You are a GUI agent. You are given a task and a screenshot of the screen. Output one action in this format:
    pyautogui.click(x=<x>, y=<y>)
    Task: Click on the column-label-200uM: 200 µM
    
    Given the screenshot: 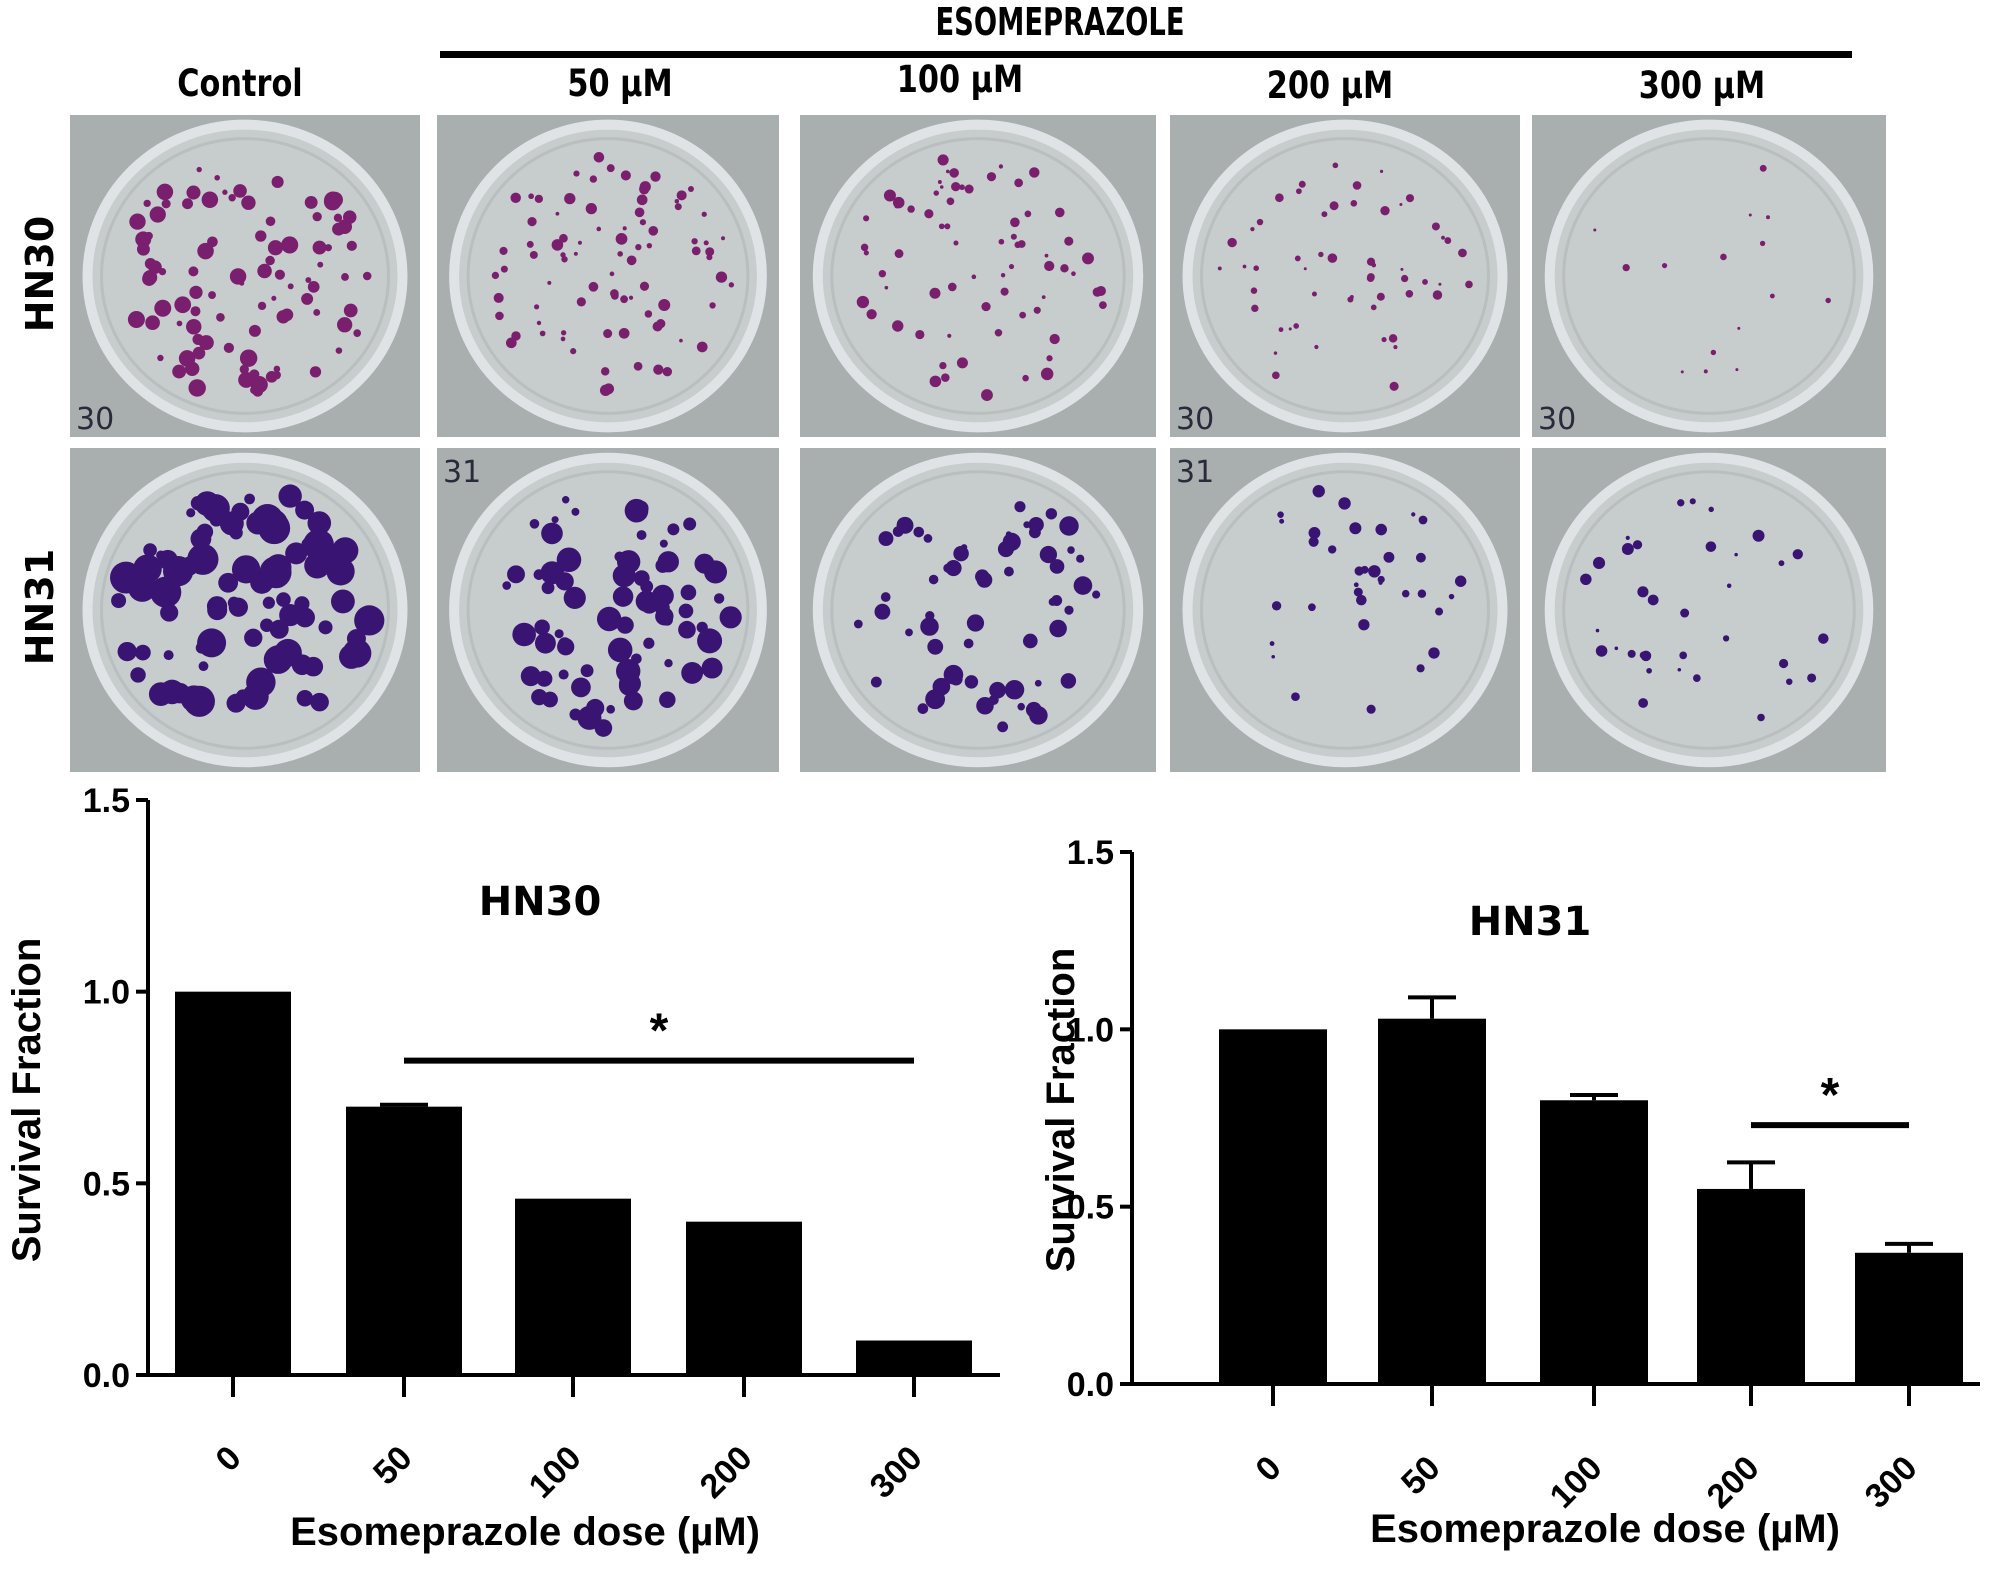 What is the action you would take?
    pyautogui.click(x=1330, y=85)
    